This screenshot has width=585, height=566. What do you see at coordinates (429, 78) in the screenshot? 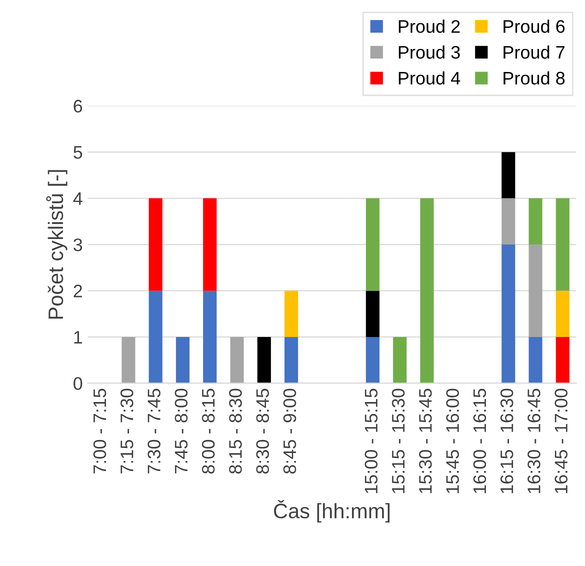
I see `legend-label: Proud 4` at bounding box center [429, 78].